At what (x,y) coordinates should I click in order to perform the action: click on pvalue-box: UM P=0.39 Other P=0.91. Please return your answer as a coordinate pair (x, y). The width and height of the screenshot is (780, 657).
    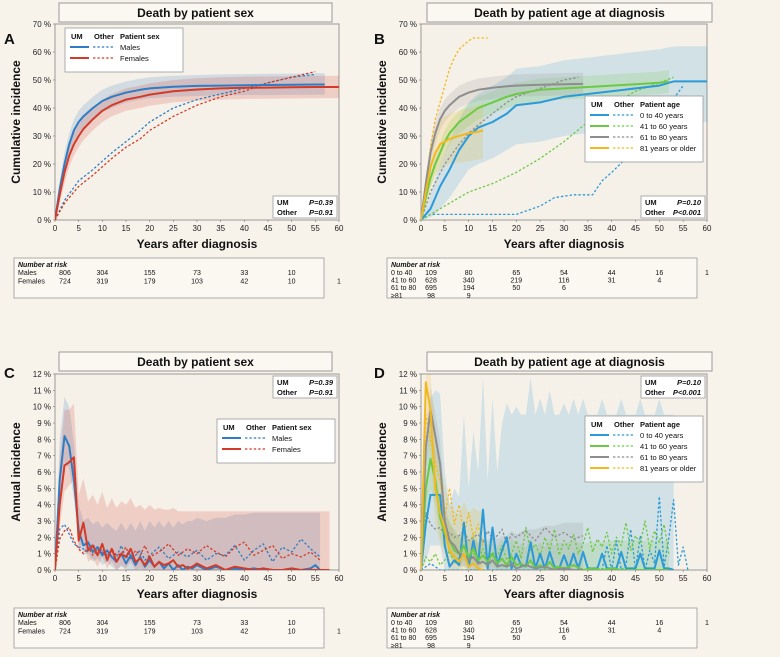
    Looking at the image, I should click on (305, 207).